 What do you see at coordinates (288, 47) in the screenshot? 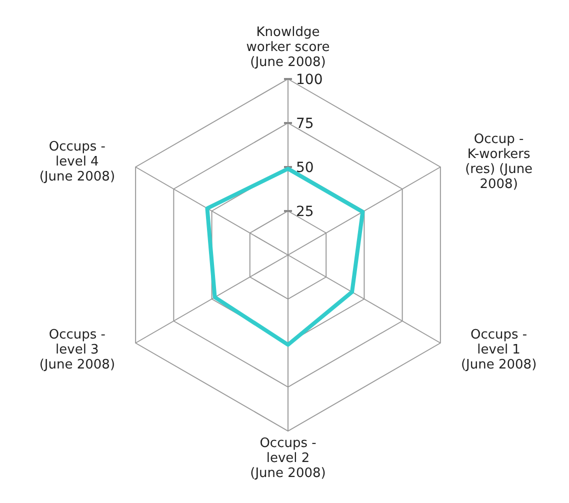
I see `spoke-label: Knowldge worker score (June 2008)` at bounding box center [288, 47].